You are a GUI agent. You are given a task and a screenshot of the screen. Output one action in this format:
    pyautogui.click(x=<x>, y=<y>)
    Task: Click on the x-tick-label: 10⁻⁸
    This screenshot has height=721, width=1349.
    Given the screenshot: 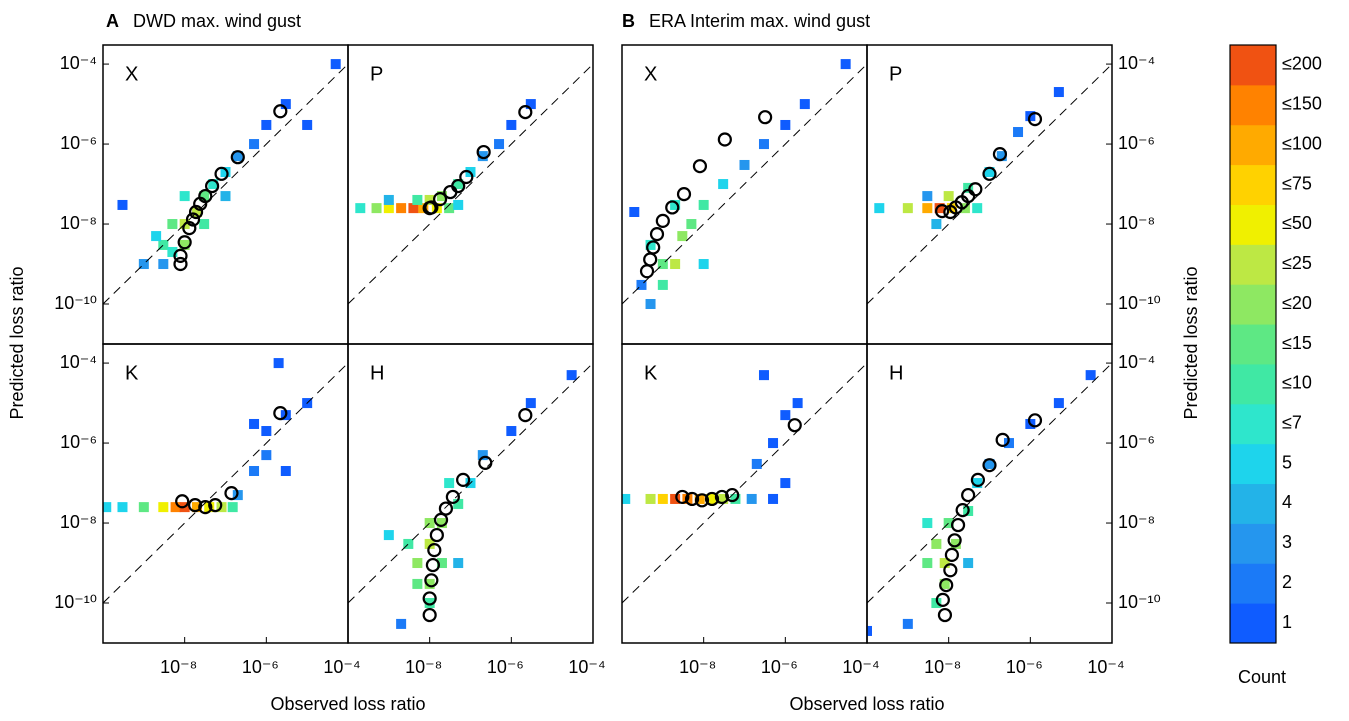 What is the action you would take?
    pyautogui.click(x=178, y=667)
    